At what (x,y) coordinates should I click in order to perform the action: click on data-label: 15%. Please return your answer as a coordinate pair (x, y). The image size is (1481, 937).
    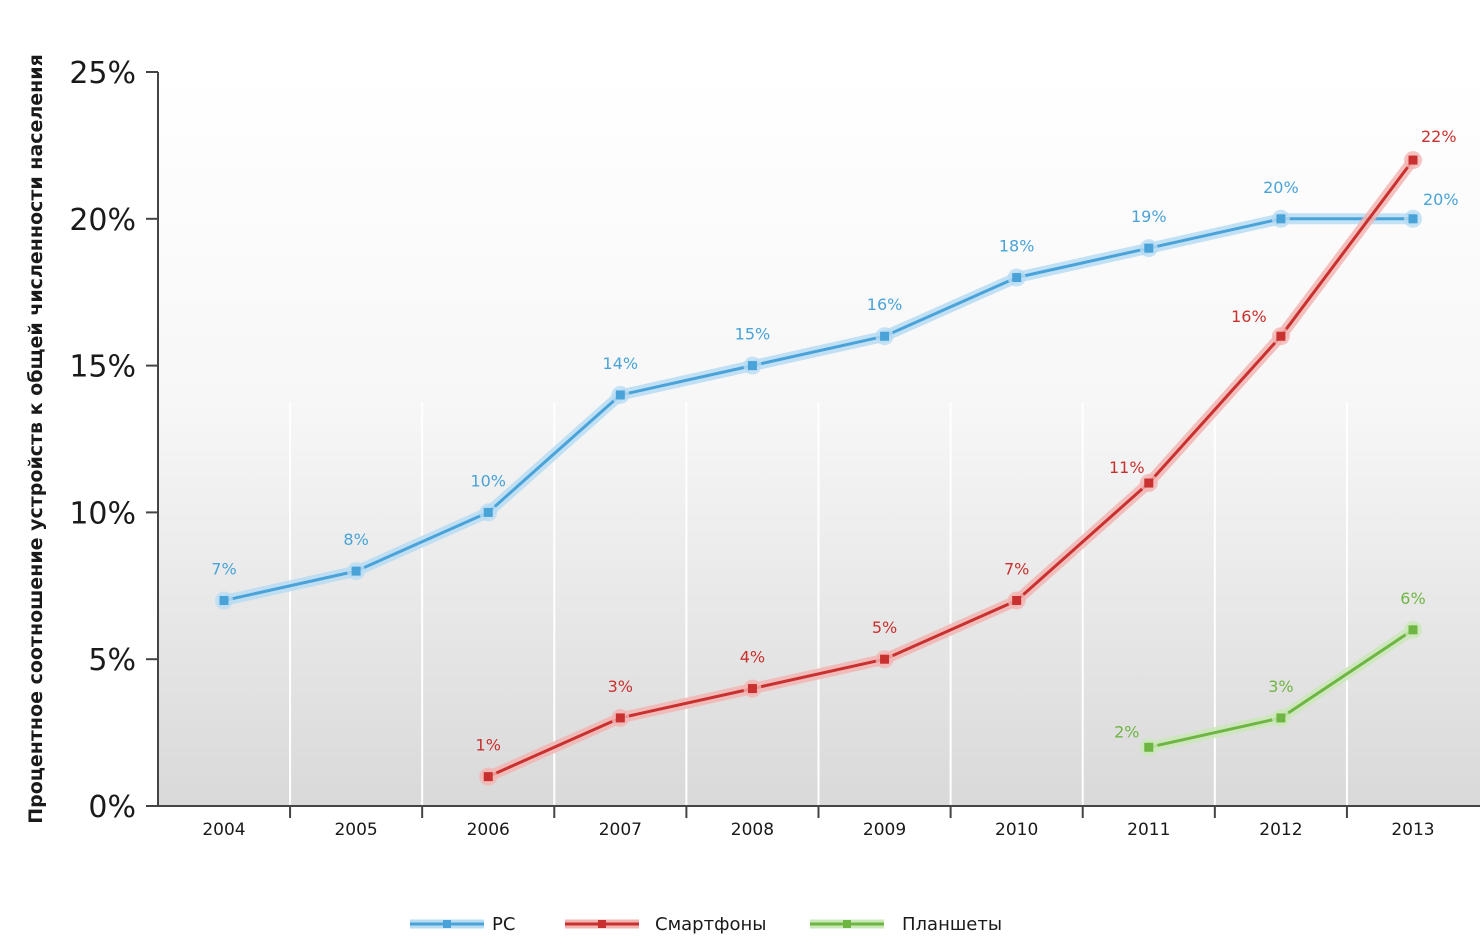
    Looking at the image, I should click on (753, 334).